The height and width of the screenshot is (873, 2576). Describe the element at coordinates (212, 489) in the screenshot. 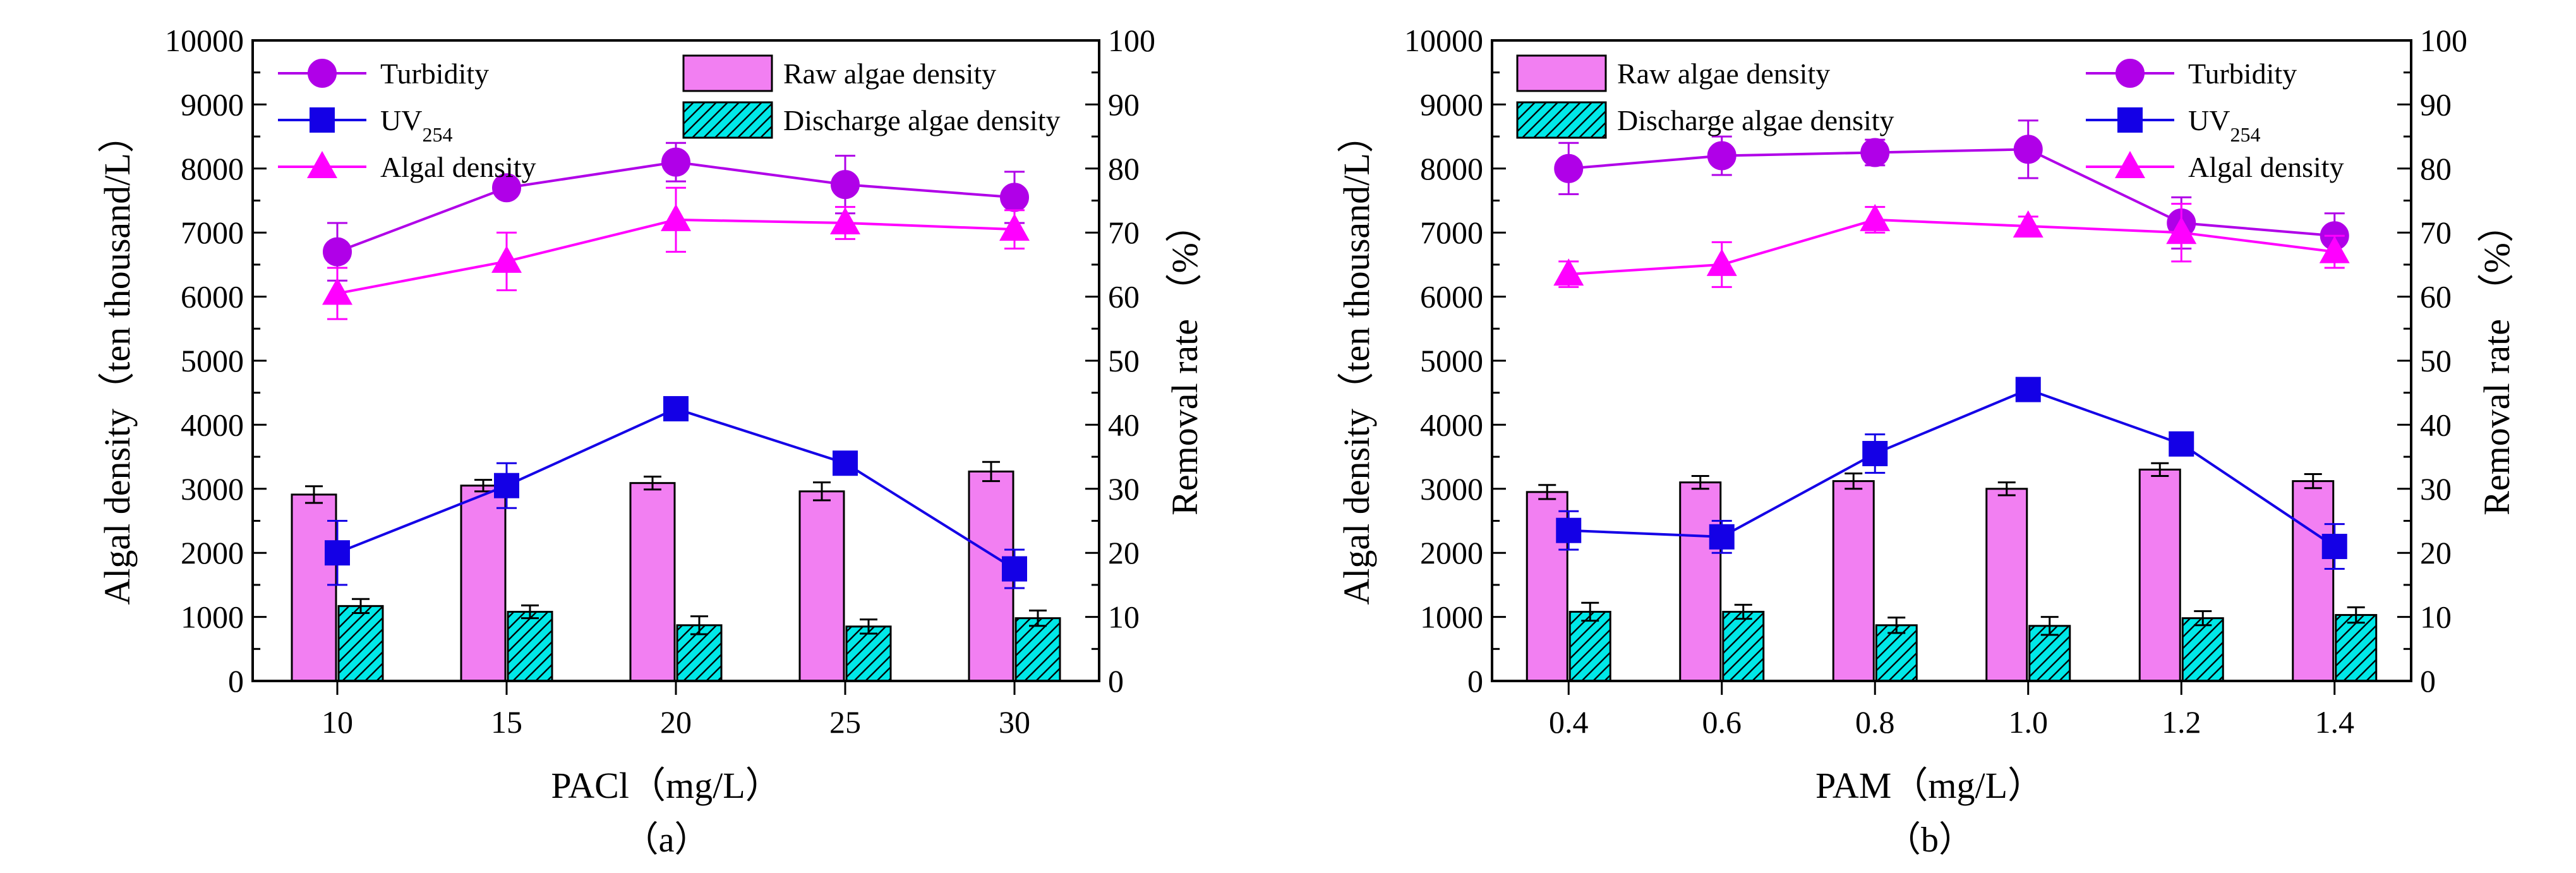

I see `left-tick-label: 3000` at that location.